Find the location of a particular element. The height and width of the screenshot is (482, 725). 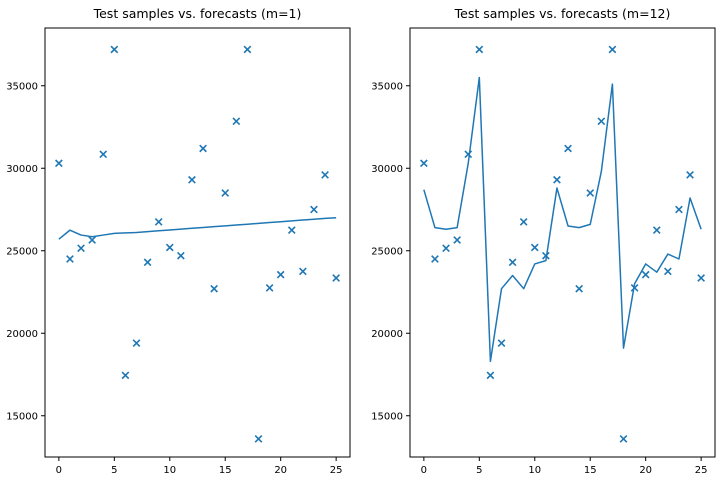

chart-title: Test samples vs. forecasts (m=1) is located at coordinates (197, 13).